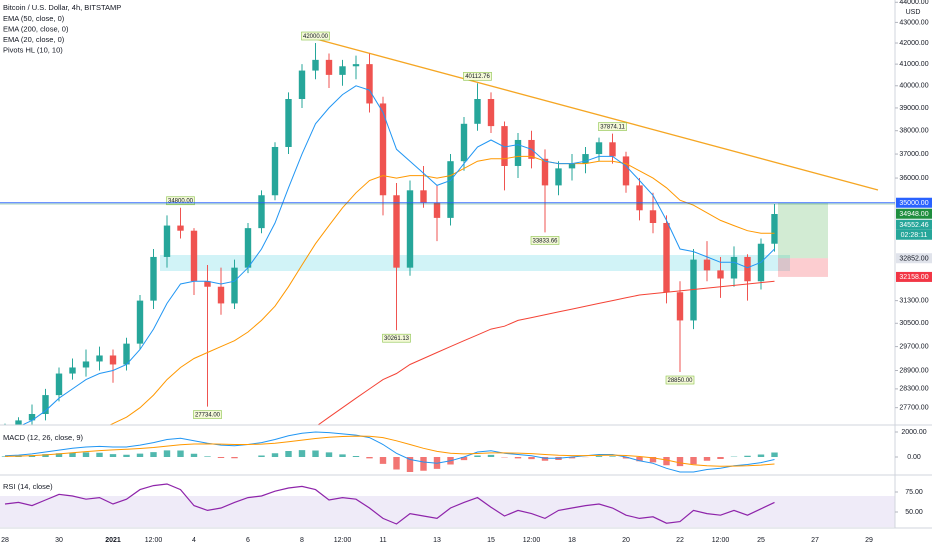 The height and width of the screenshot is (550, 932). I want to click on y-tick-label: 50.00, so click(914, 512).